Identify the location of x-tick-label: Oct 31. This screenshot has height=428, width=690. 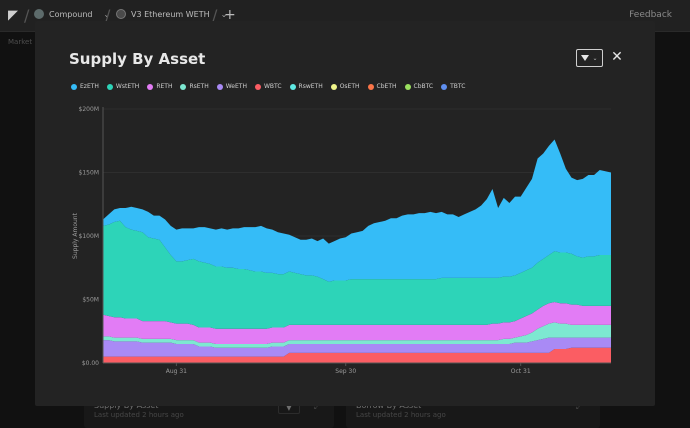
(521, 371).